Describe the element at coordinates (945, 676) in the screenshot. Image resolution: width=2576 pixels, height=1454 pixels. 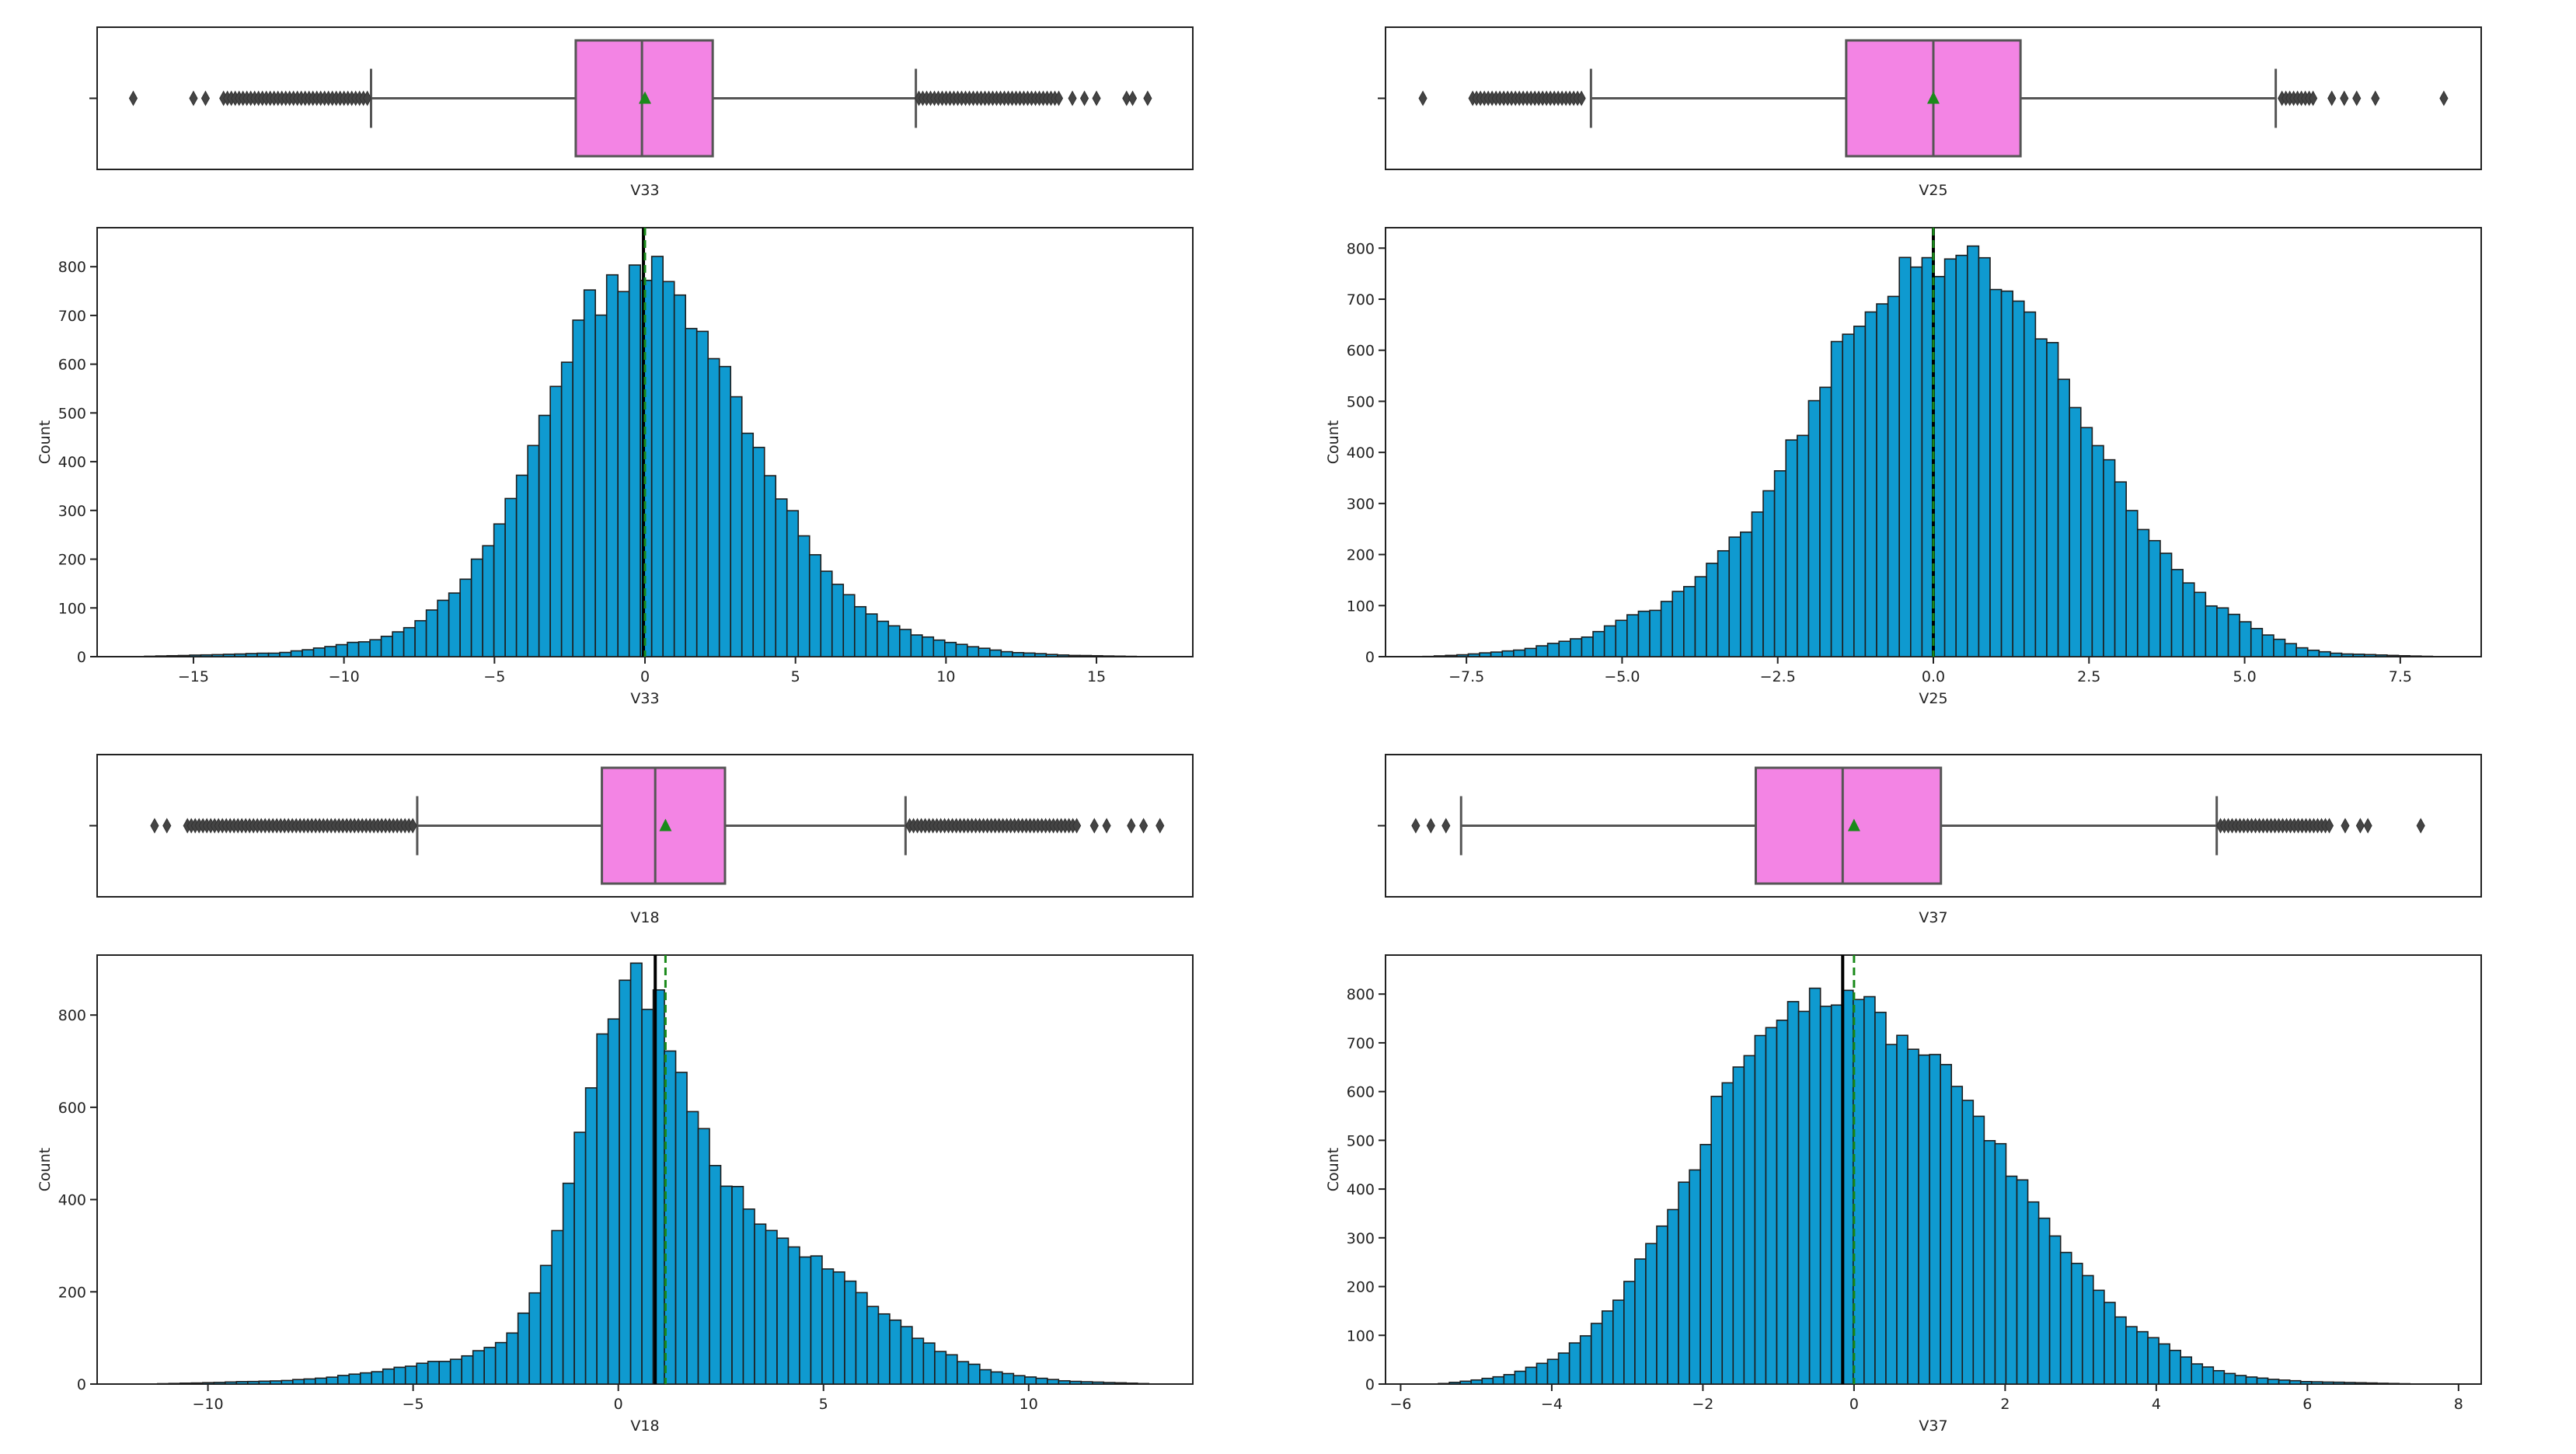
I see `x-tick-label: 10` at that location.